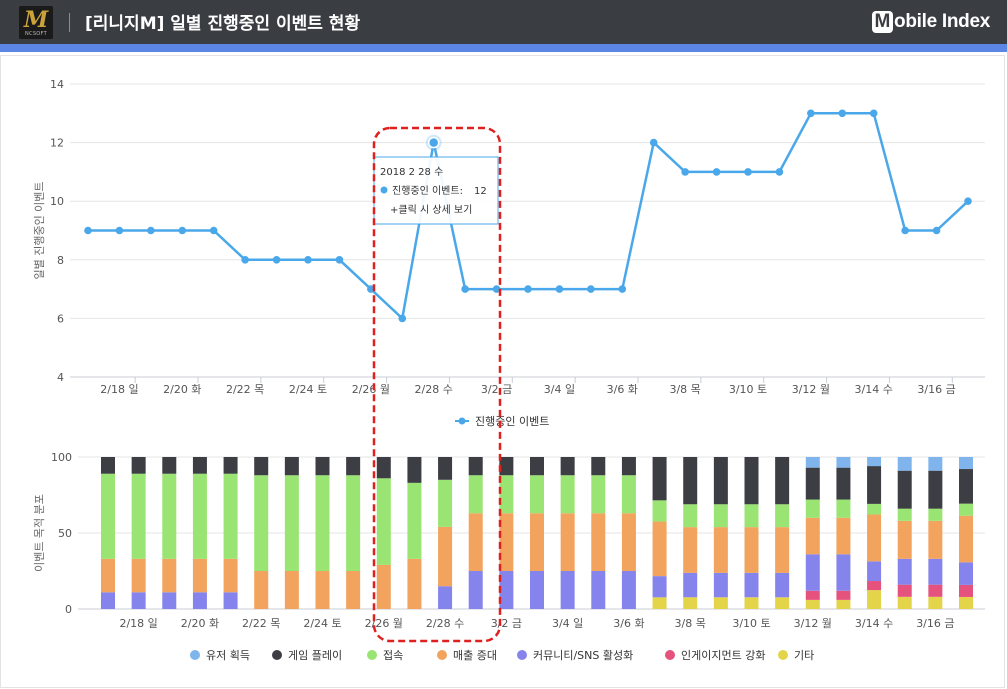 The height and width of the screenshot is (689, 1007). What do you see at coordinates (804, 655) in the screenshot?
I see `legend-label: 기타` at bounding box center [804, 655].